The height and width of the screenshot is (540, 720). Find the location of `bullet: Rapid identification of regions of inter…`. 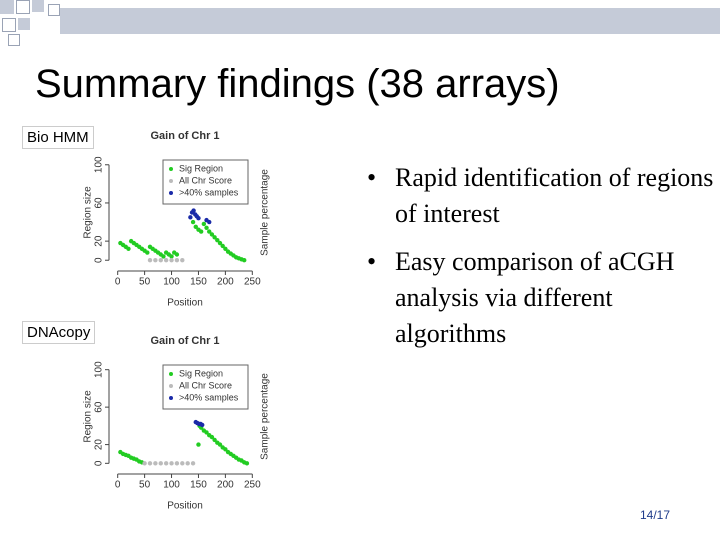

bullet: Rapid identification of regions of inter… is located at coordinates (543, 196).